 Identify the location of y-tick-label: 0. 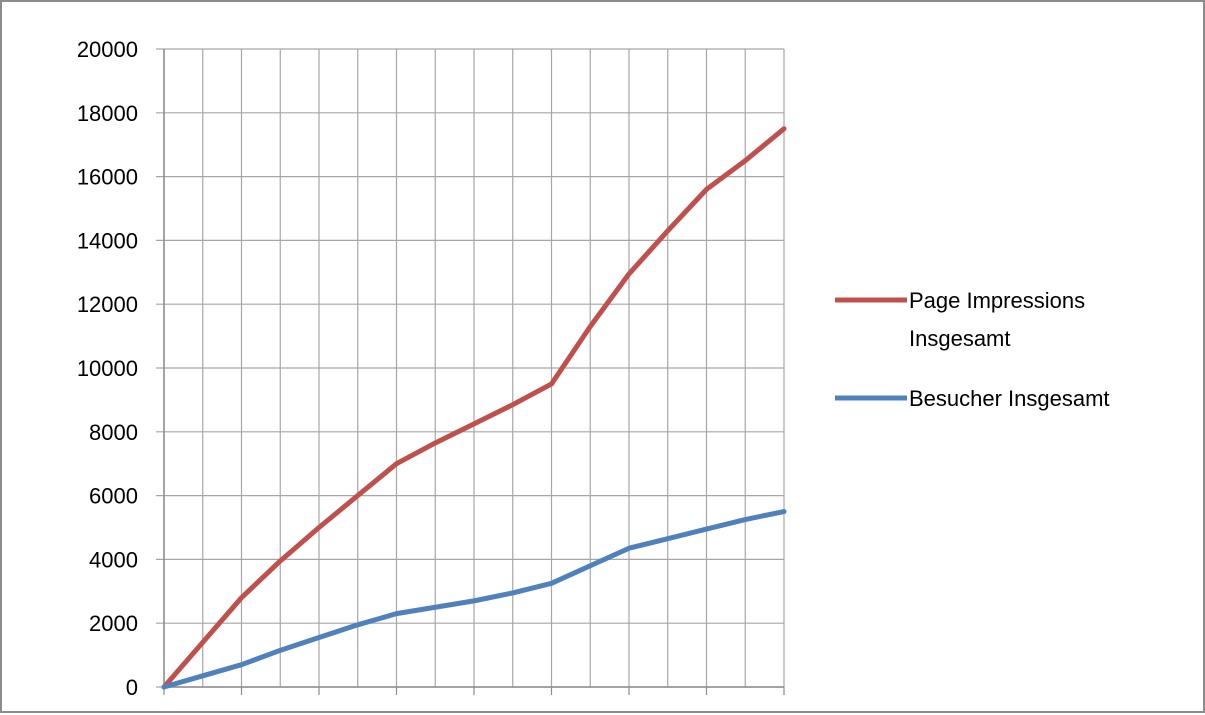
(132, 687).